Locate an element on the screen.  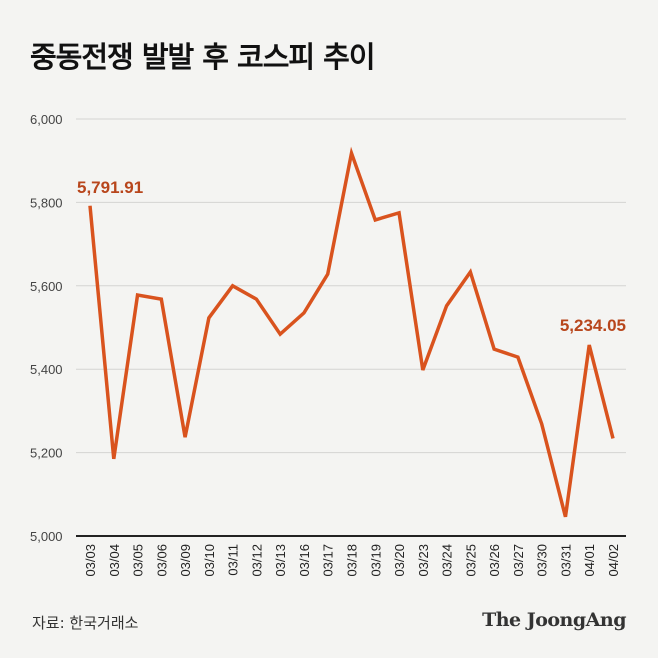
x-tick-label: 03/24 is located at coordinates (447, 560).